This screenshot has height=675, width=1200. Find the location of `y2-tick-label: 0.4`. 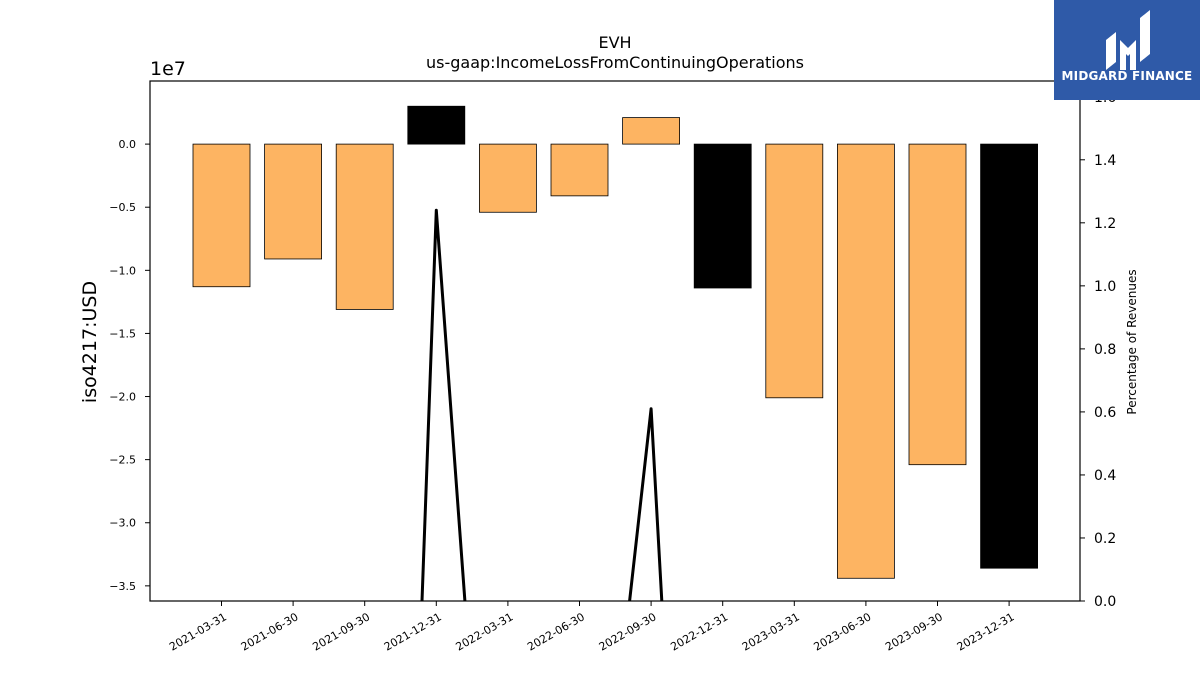

y2-tick-label: 0.4 is located at coordinates (1105, 476).